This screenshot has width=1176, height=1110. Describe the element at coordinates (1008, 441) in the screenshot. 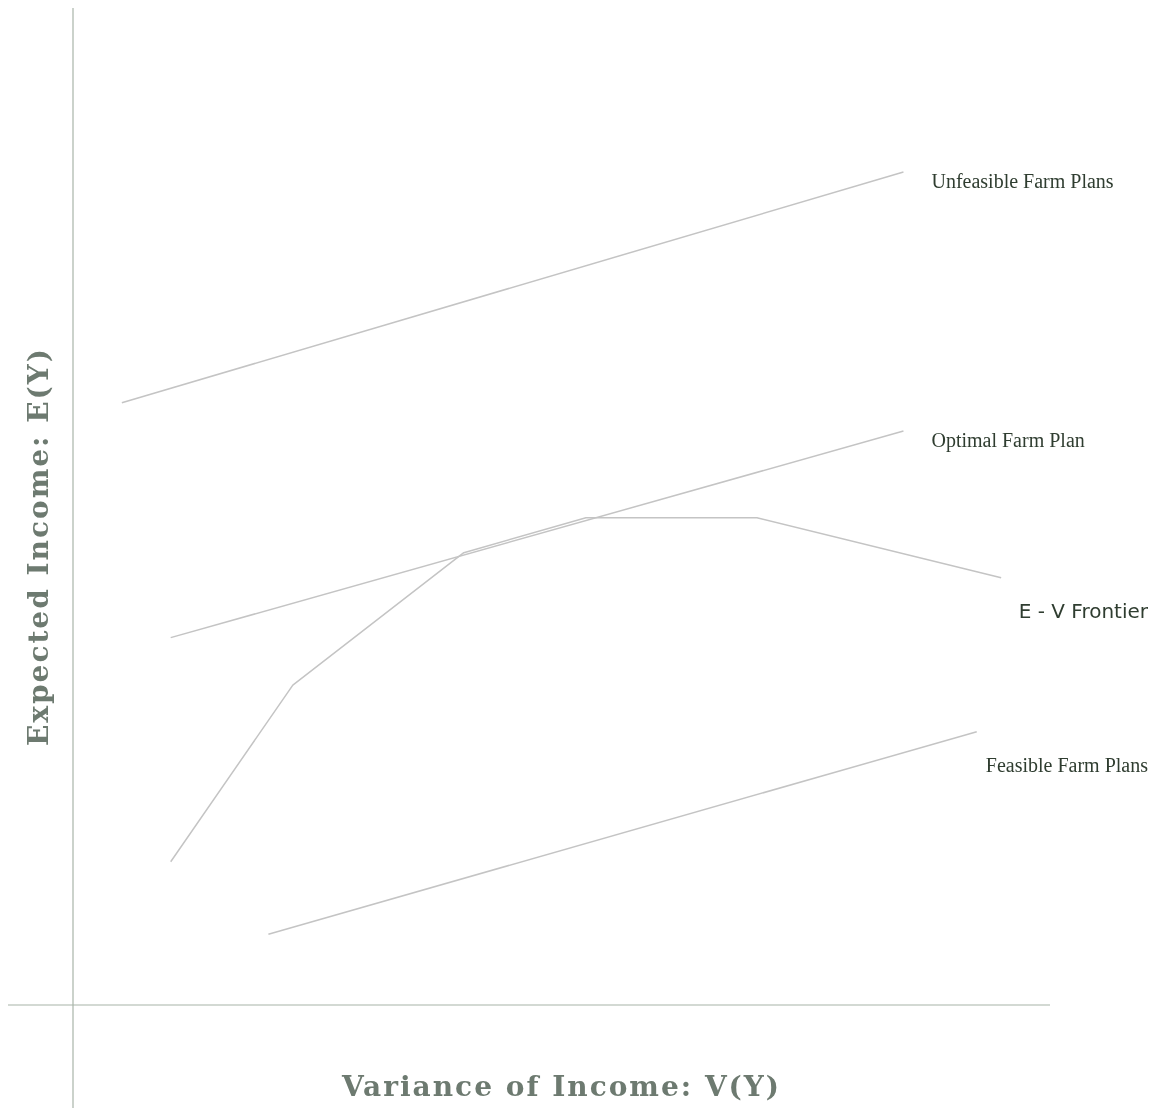

I see `series-label: Optimal Farm Plan` at that location.